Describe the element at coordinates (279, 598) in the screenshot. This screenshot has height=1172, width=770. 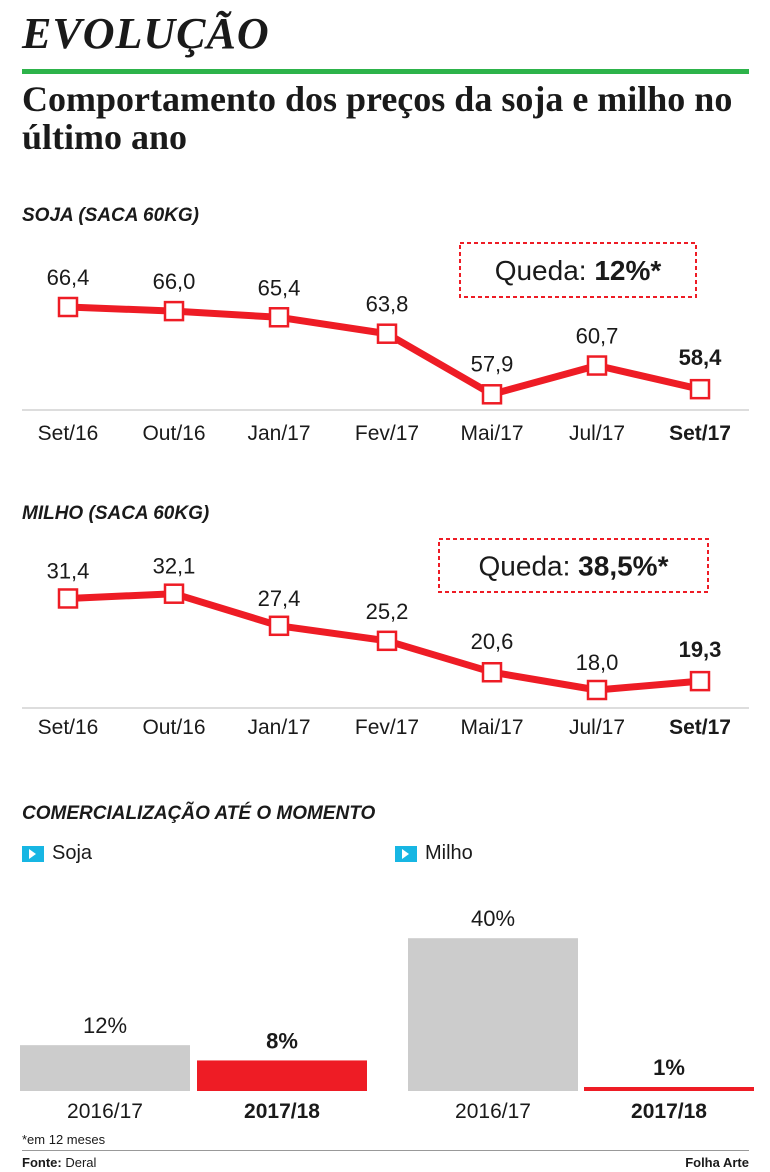
I see `data-label: 27,4` at that location.